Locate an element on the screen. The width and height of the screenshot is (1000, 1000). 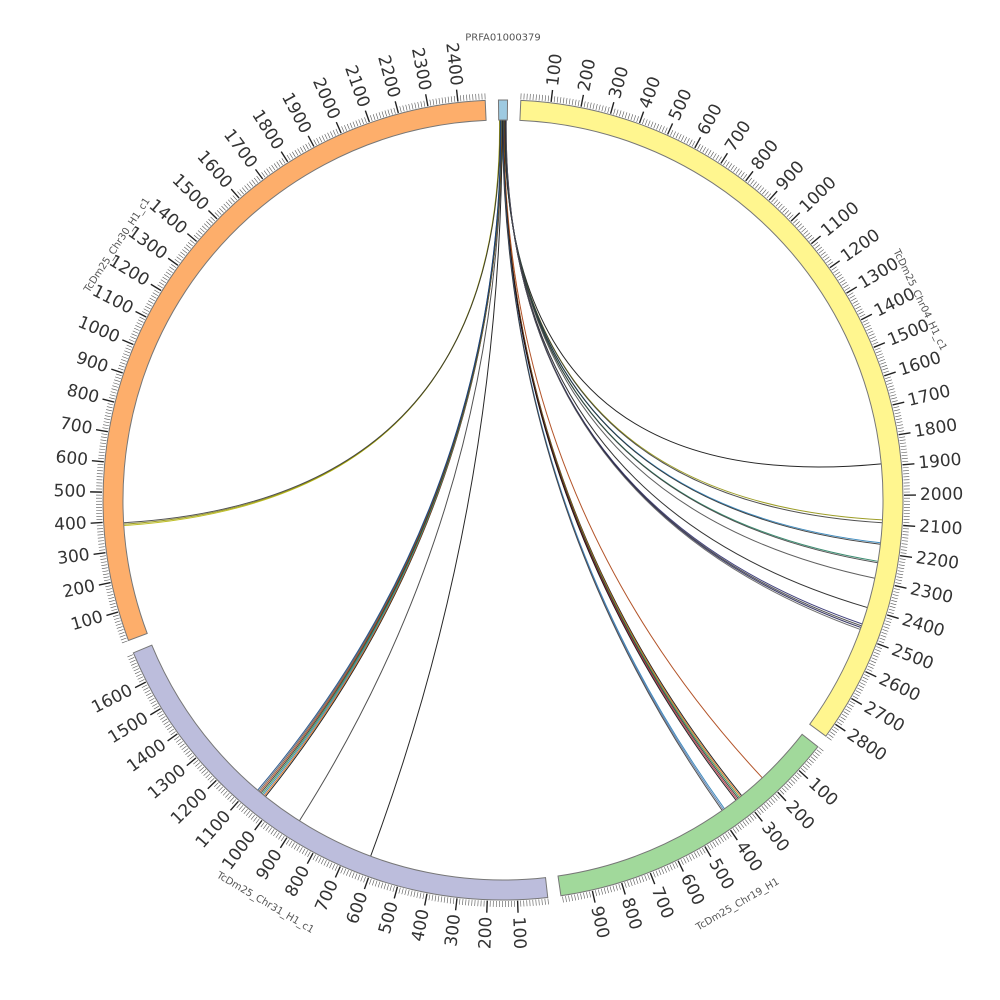
tick-label: 600 is located at coordinates (710, 120).